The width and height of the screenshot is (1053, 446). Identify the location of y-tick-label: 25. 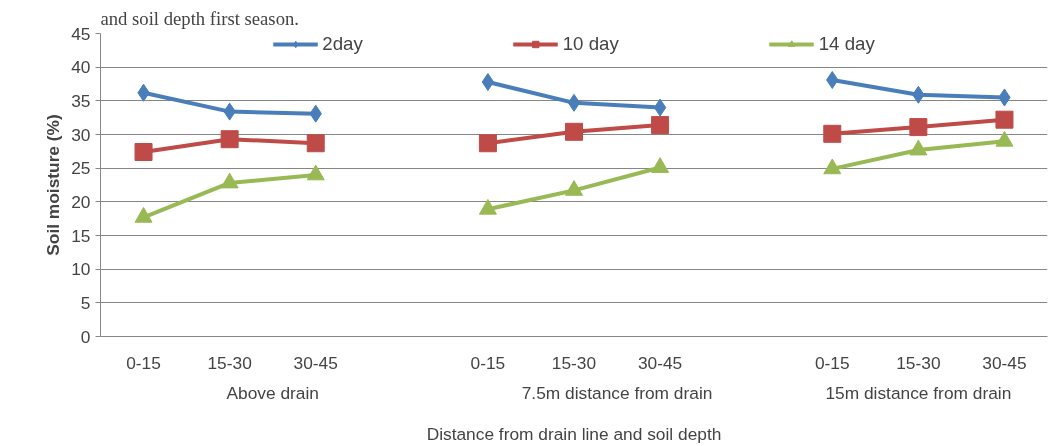
(81, 168).